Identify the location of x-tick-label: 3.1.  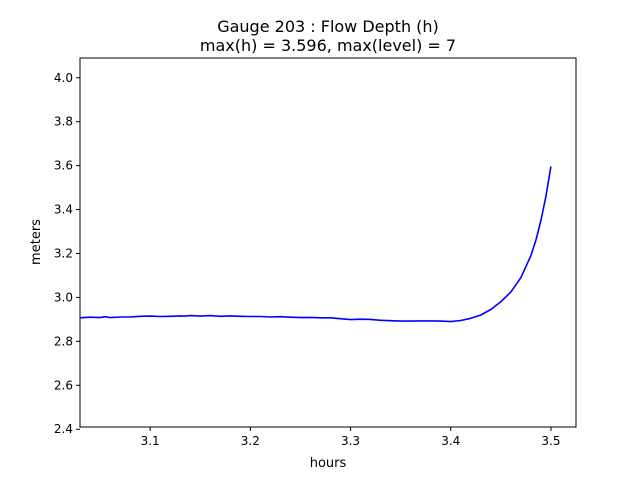
(150, 441).